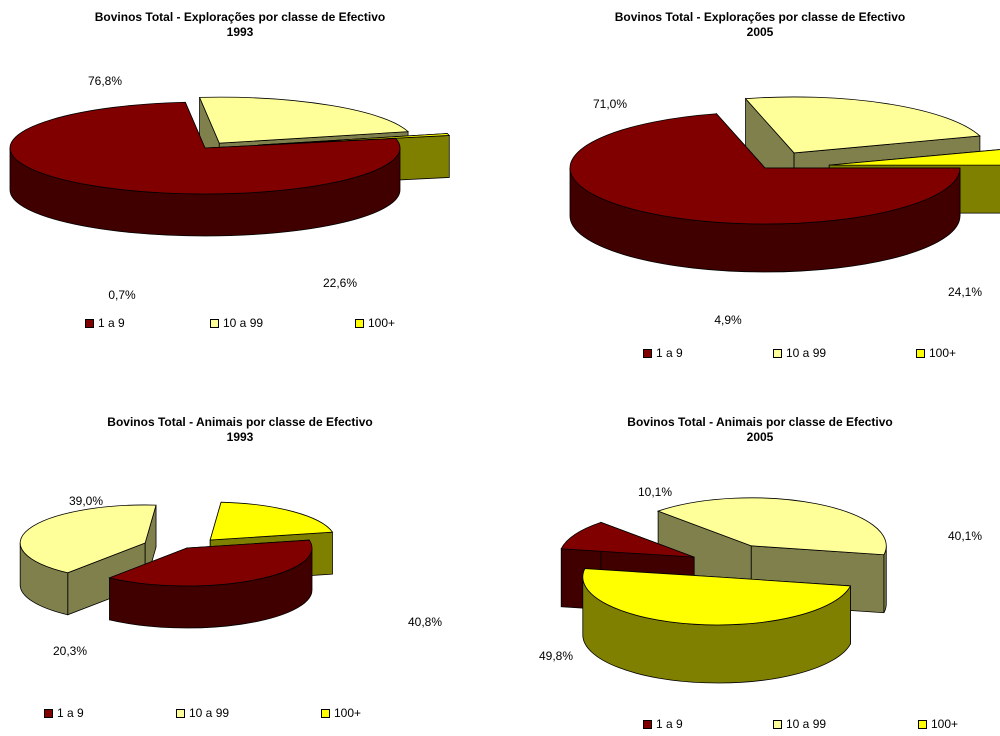  I want to click on pie-svg: 39,0% 40,8% 20,3%, so click(230, 576).